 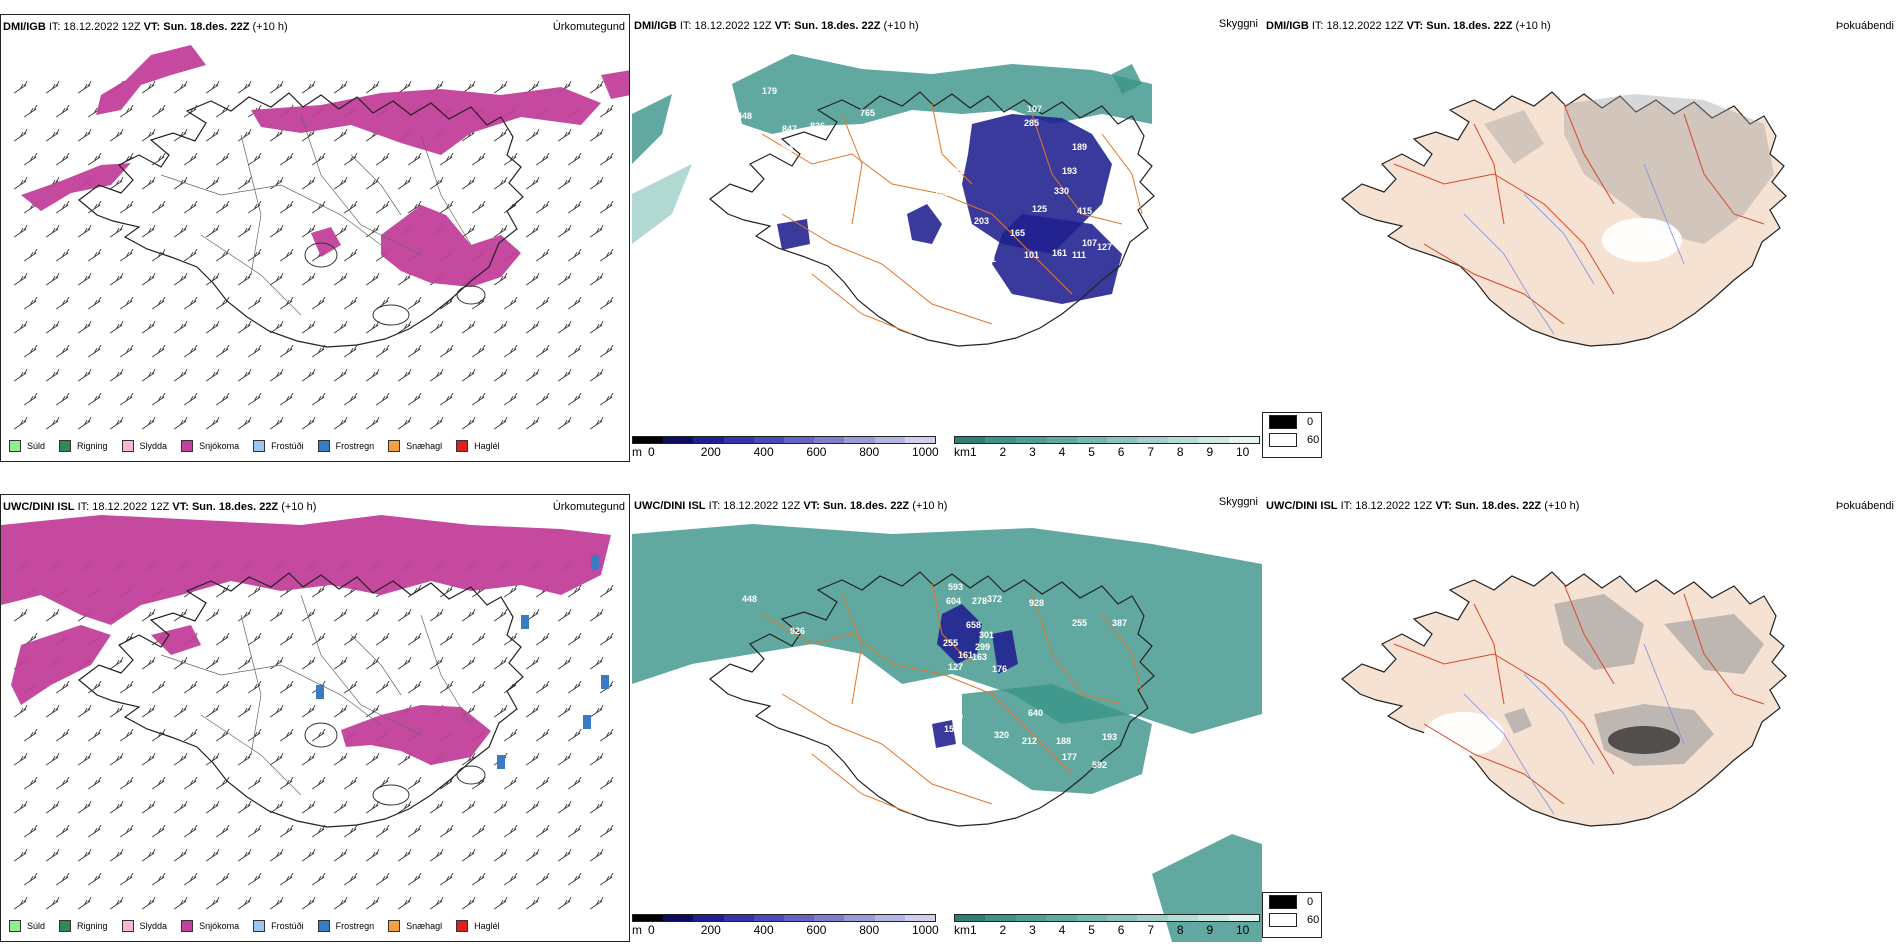 I want to click on cloud-base-label: 163, so click(x=979, y=657).